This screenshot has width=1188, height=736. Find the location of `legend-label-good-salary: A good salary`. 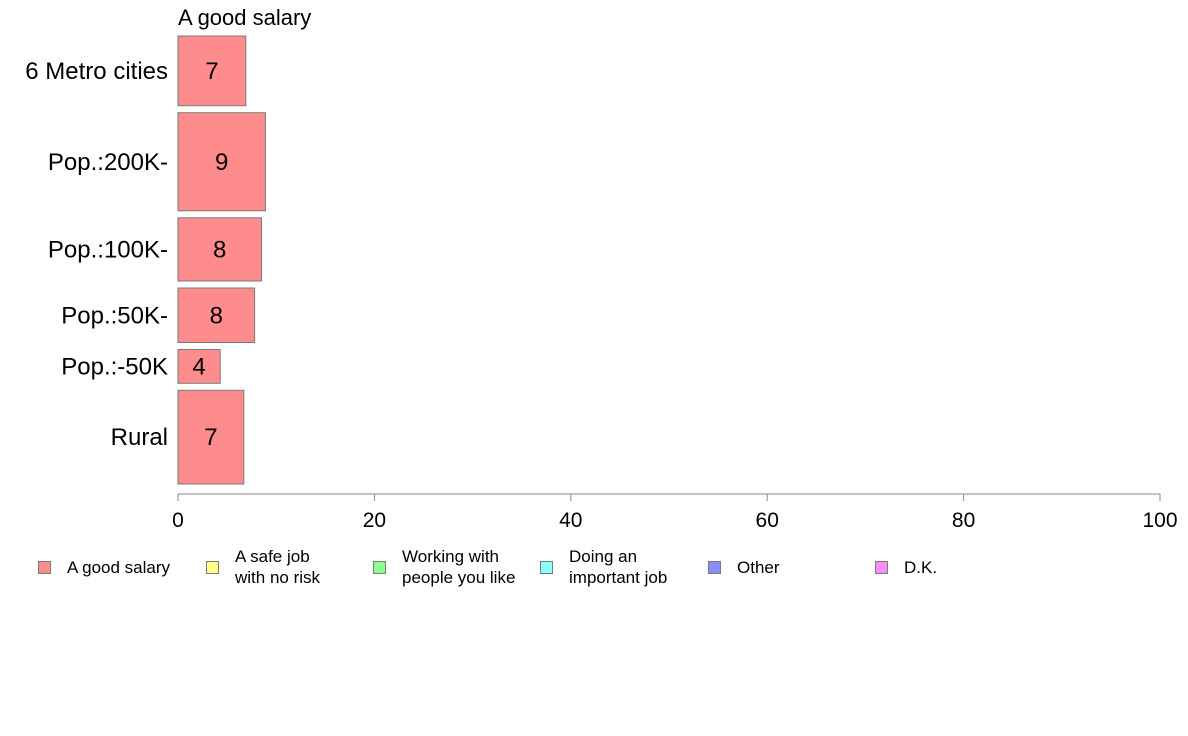

legend-label-good-salary: A good salary is located at coordinates (119, 567).